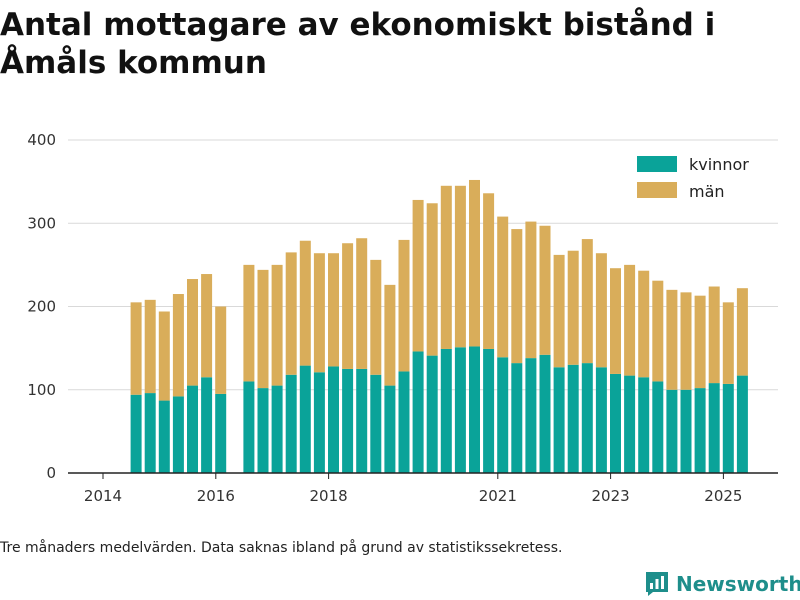 The image size is (800, 600). Describe the element at coordinates (707, 191) in the screenshot. I see `legend-label-man: män` at that location.